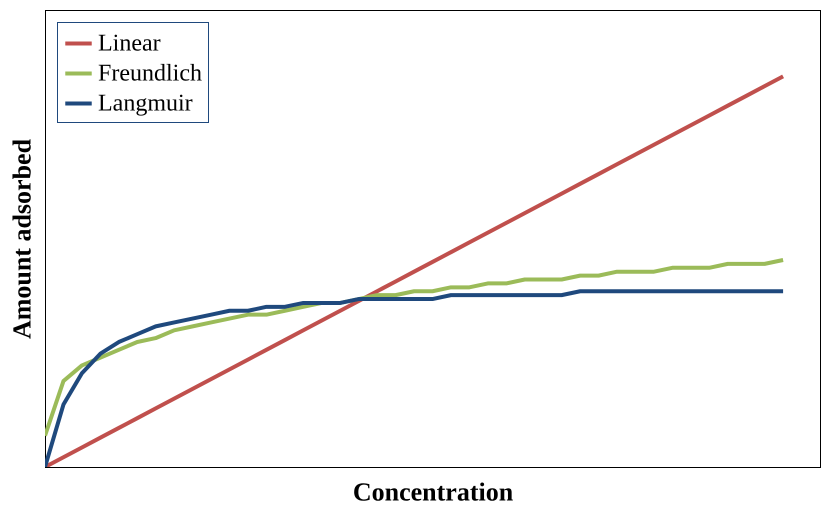 This screenshot has height=508, width=822. What do you see at coordinates (150, 73) in the screenshot?
I see `legend-label: Freundlich` at bounding box center [150, 73].